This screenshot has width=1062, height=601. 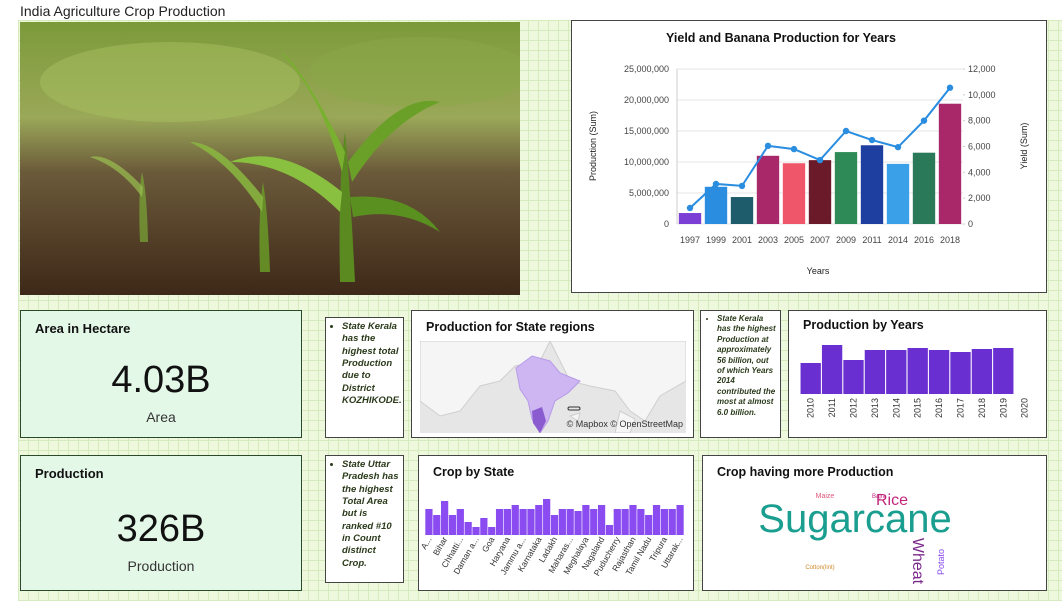 I want to click on word: Sugarcane, so click(x=854, y=519).